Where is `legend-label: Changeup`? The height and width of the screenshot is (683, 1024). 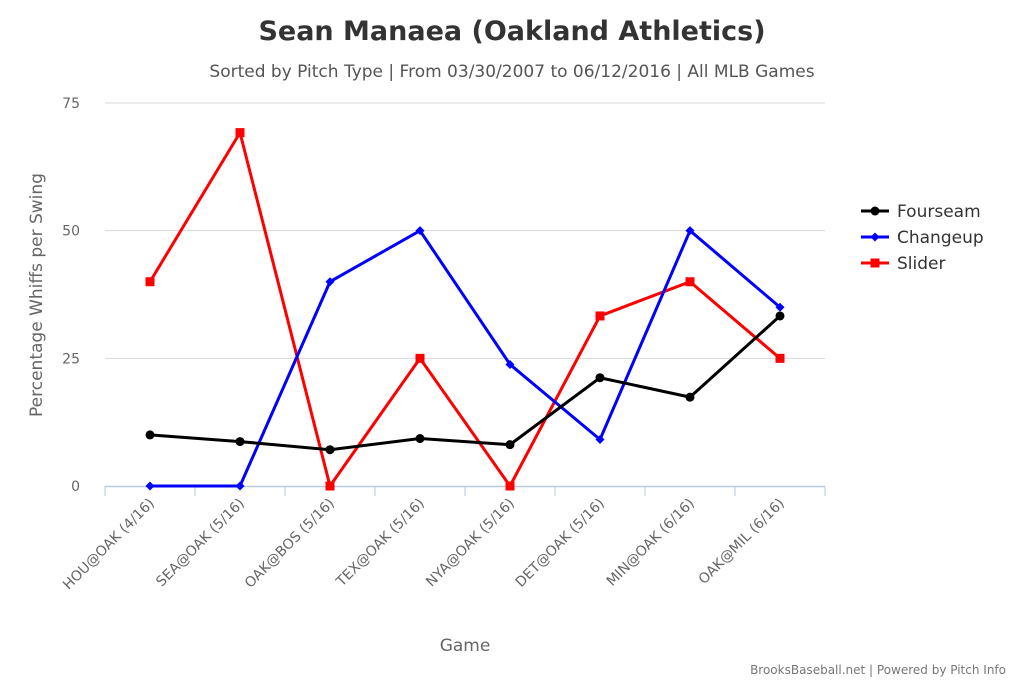 legend-label: Changeup is located at coordinates (940, 238).